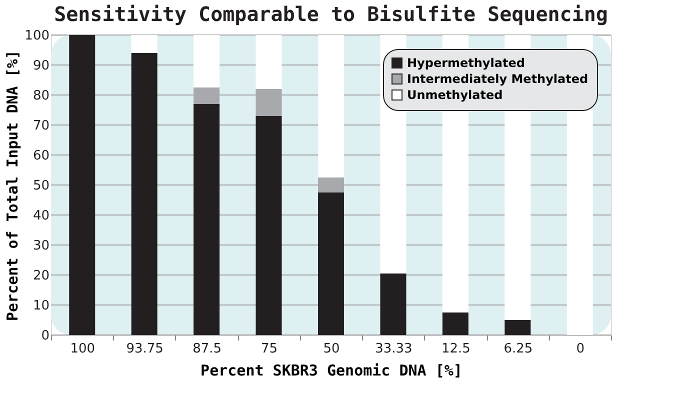 This screenshot has width=687, height=417. Describe the element at coordinates (41, 306) in the screenshot. I see `y-tick-label: 10` at that location.